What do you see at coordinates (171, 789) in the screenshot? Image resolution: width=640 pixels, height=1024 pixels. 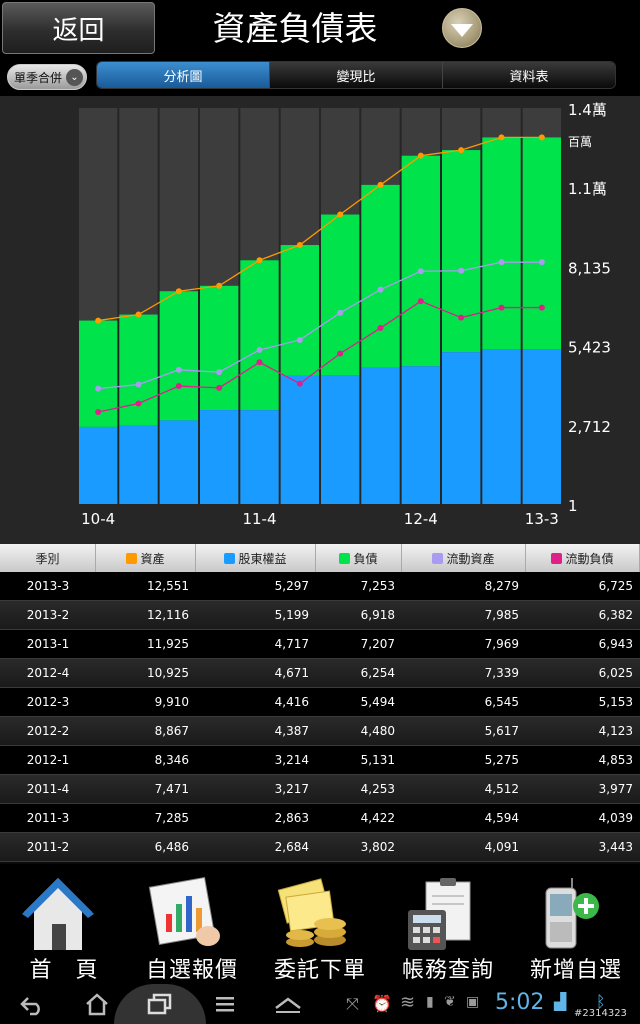 I see `value-cell: 7,471` at bounding box center [171, 789].